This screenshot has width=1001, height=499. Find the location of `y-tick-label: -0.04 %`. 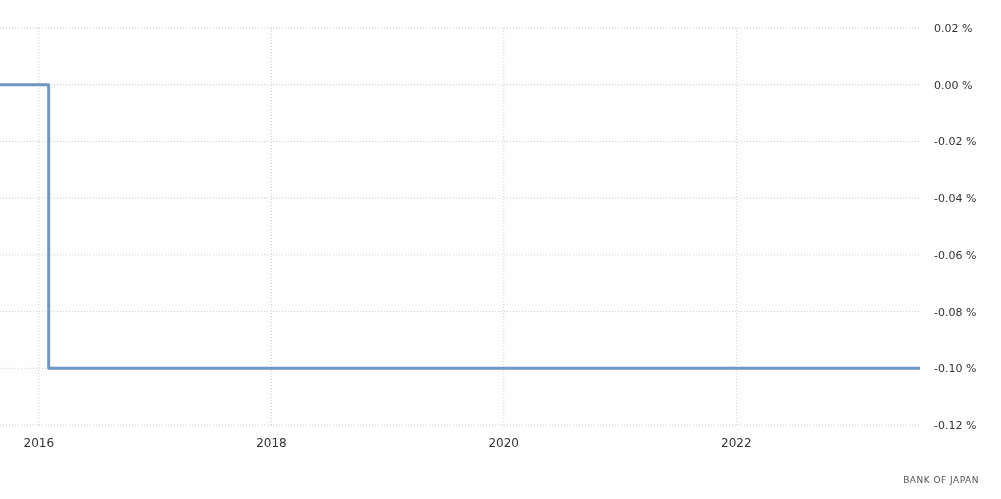

y-tick-label: -0.04 % is located at coordinates (955, 199).